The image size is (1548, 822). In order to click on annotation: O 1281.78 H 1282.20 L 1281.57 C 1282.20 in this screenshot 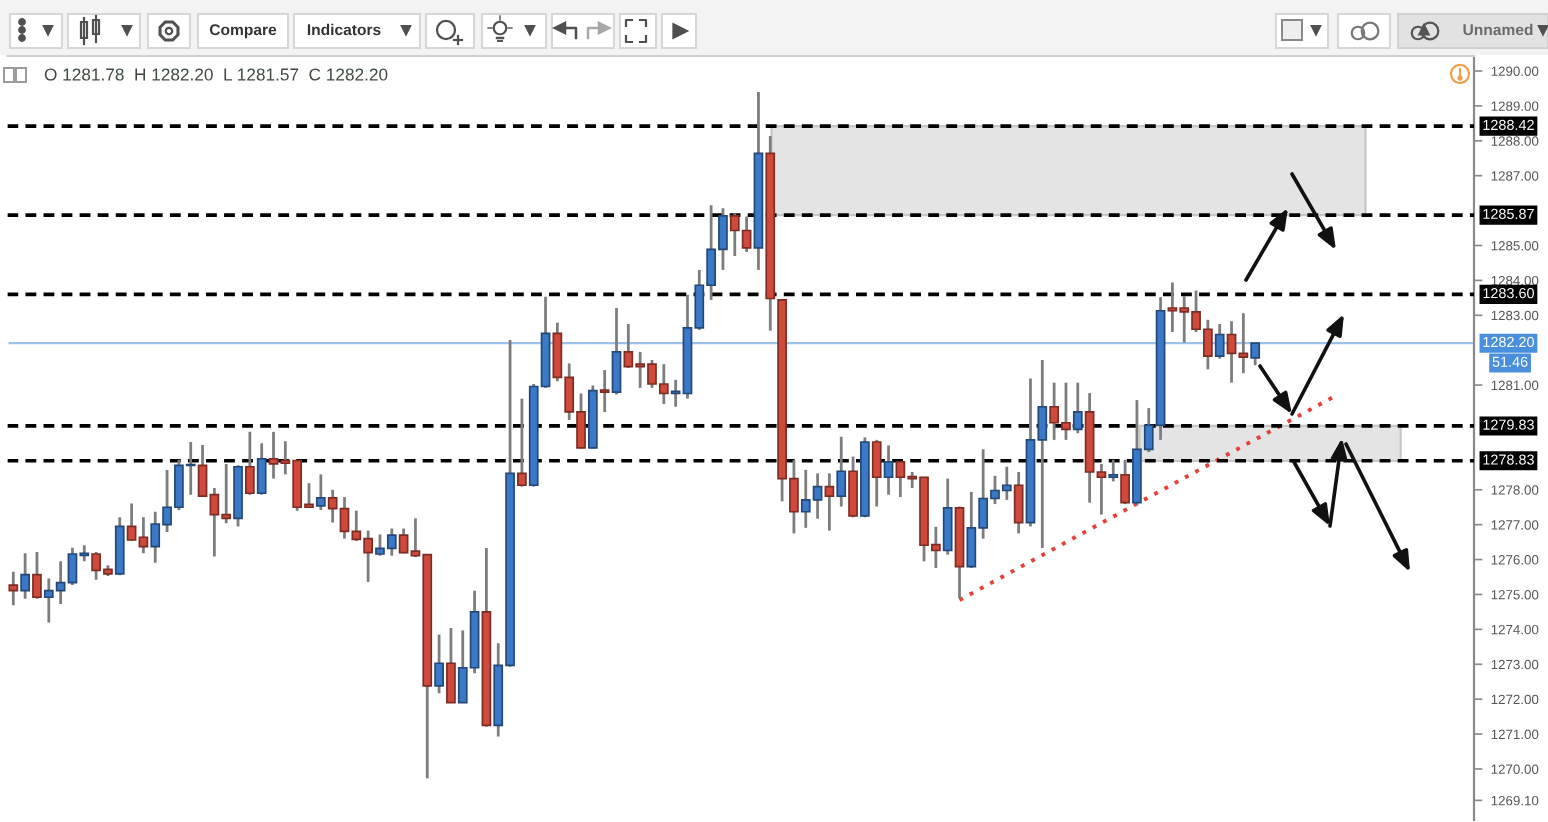, I will do `click(216, 74)`.